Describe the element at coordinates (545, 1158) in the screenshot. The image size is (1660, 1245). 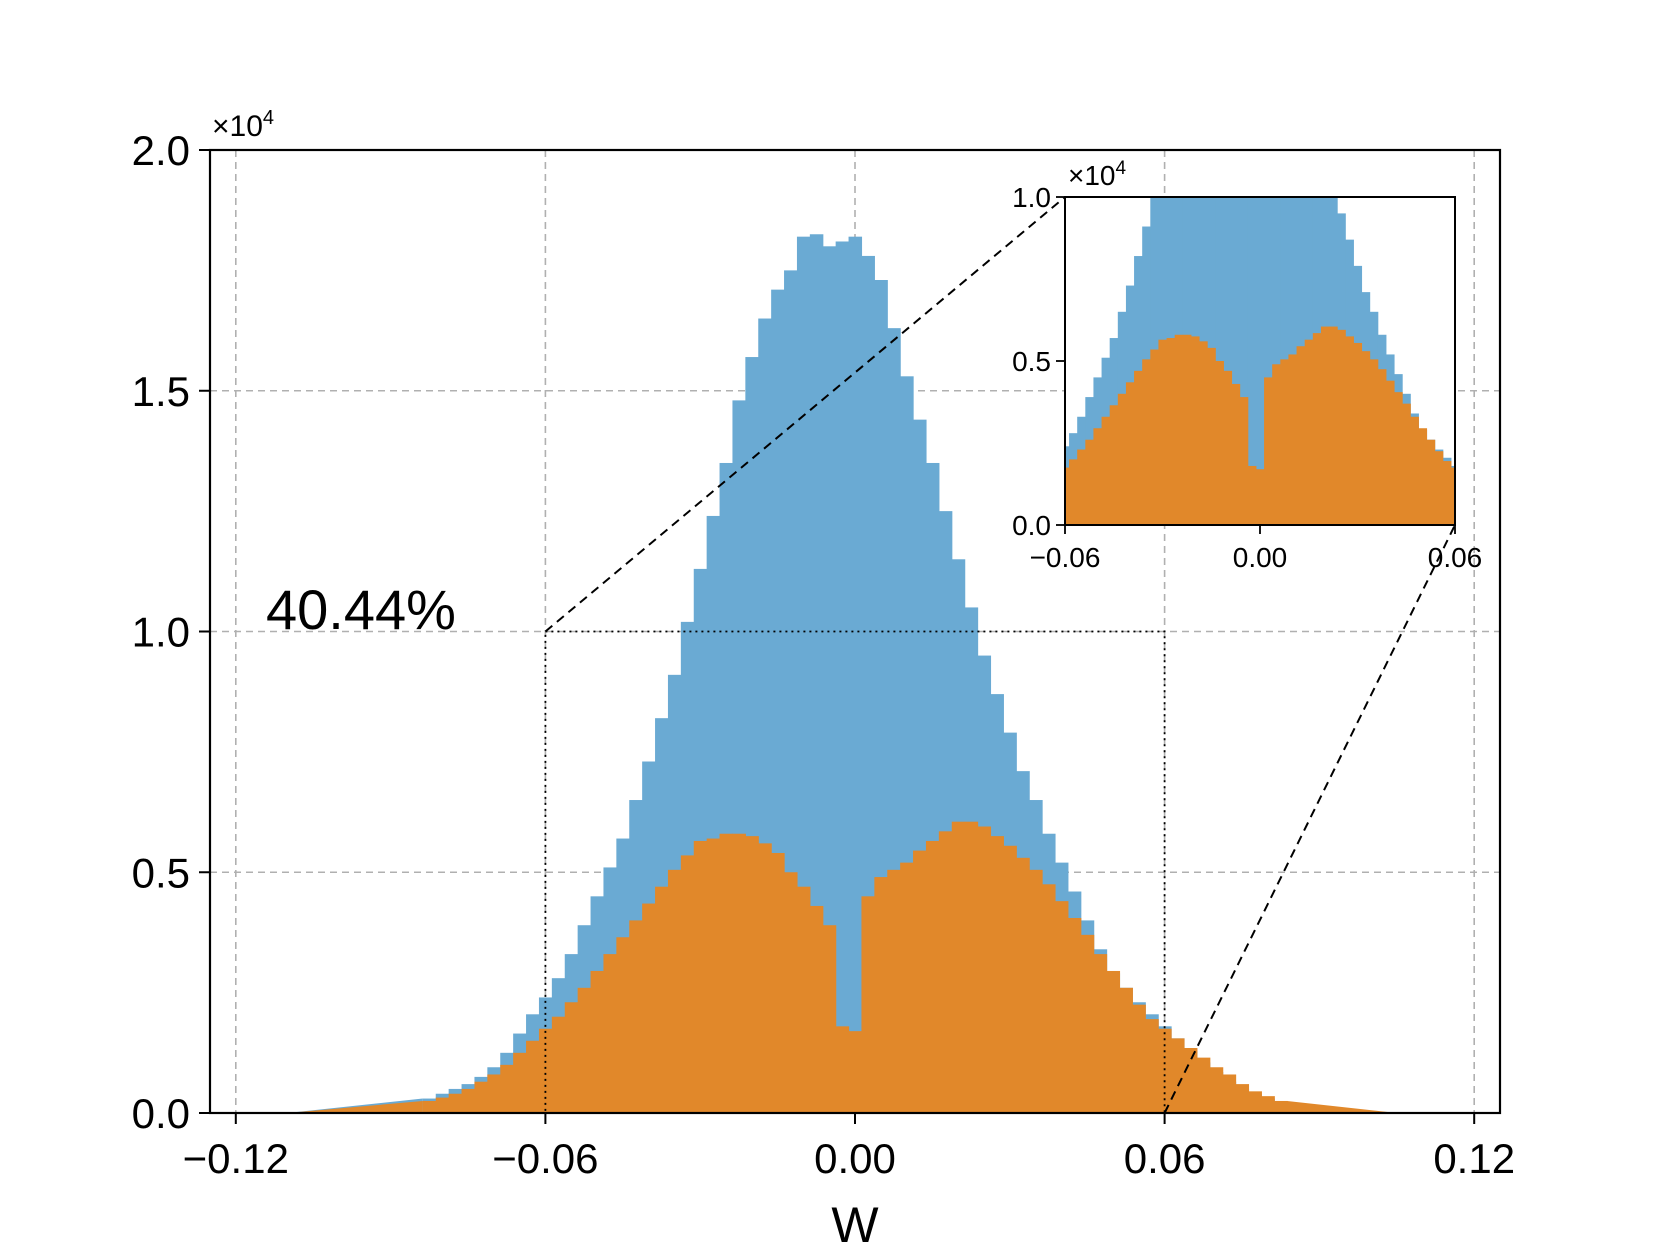
I see `x-tick-label: −0.06` at that location.